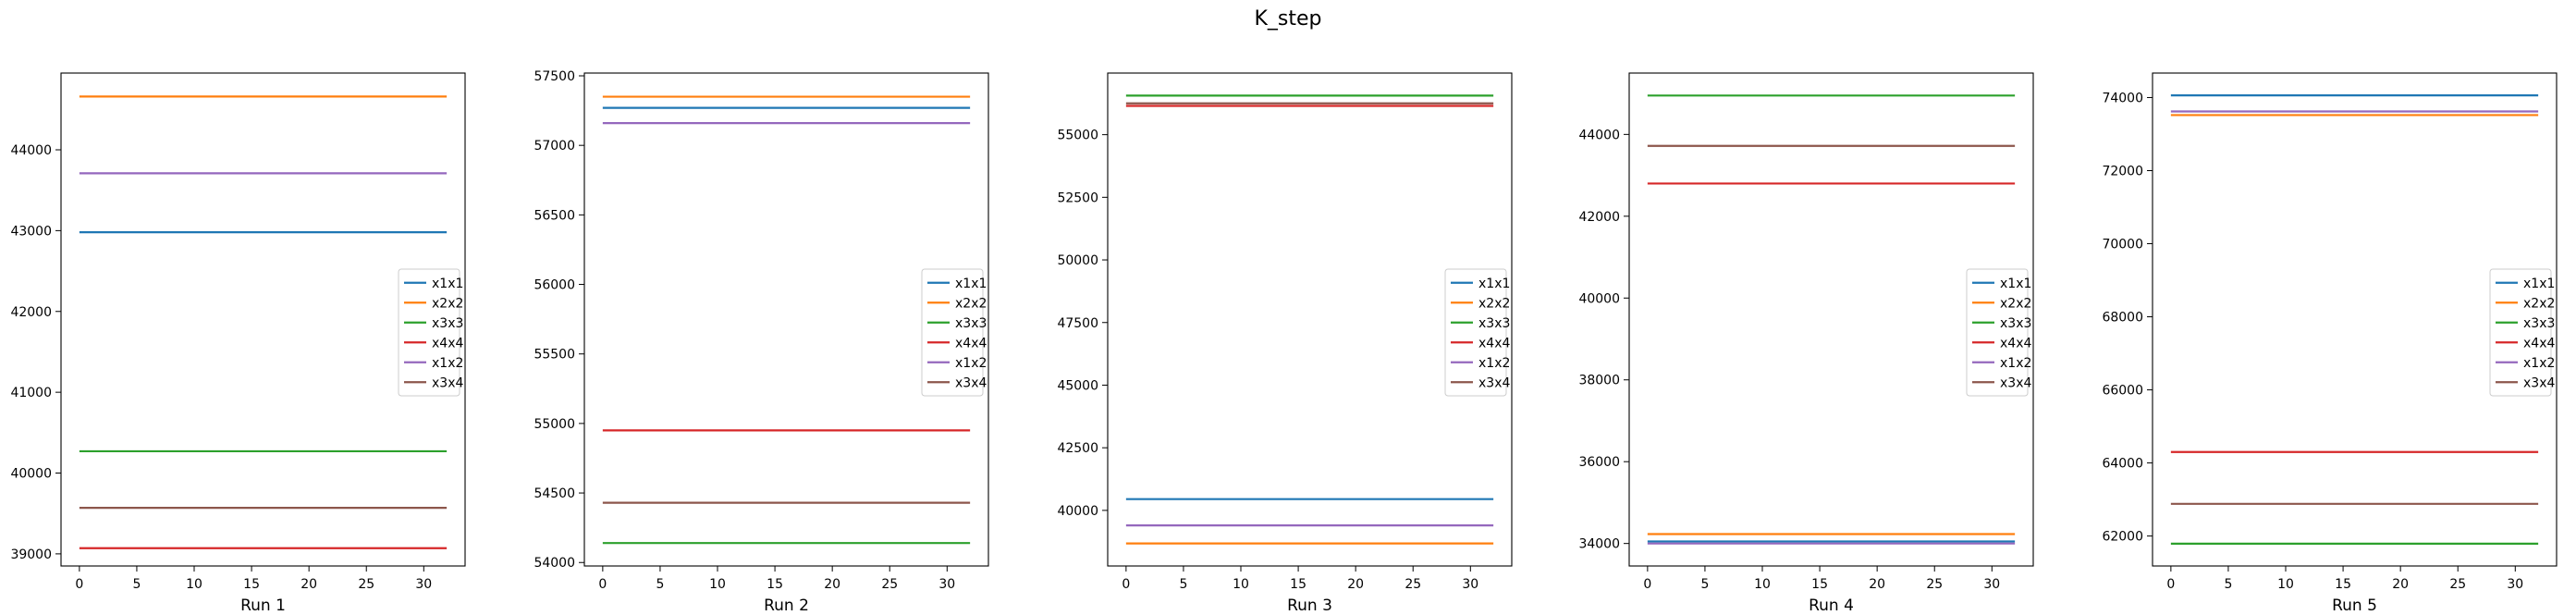 The width and height of the screenshot is (2576, 615). Describe the element at coordinates (786, 606) in the screenshot. I see `x-axis-label: Run 2` at that location.